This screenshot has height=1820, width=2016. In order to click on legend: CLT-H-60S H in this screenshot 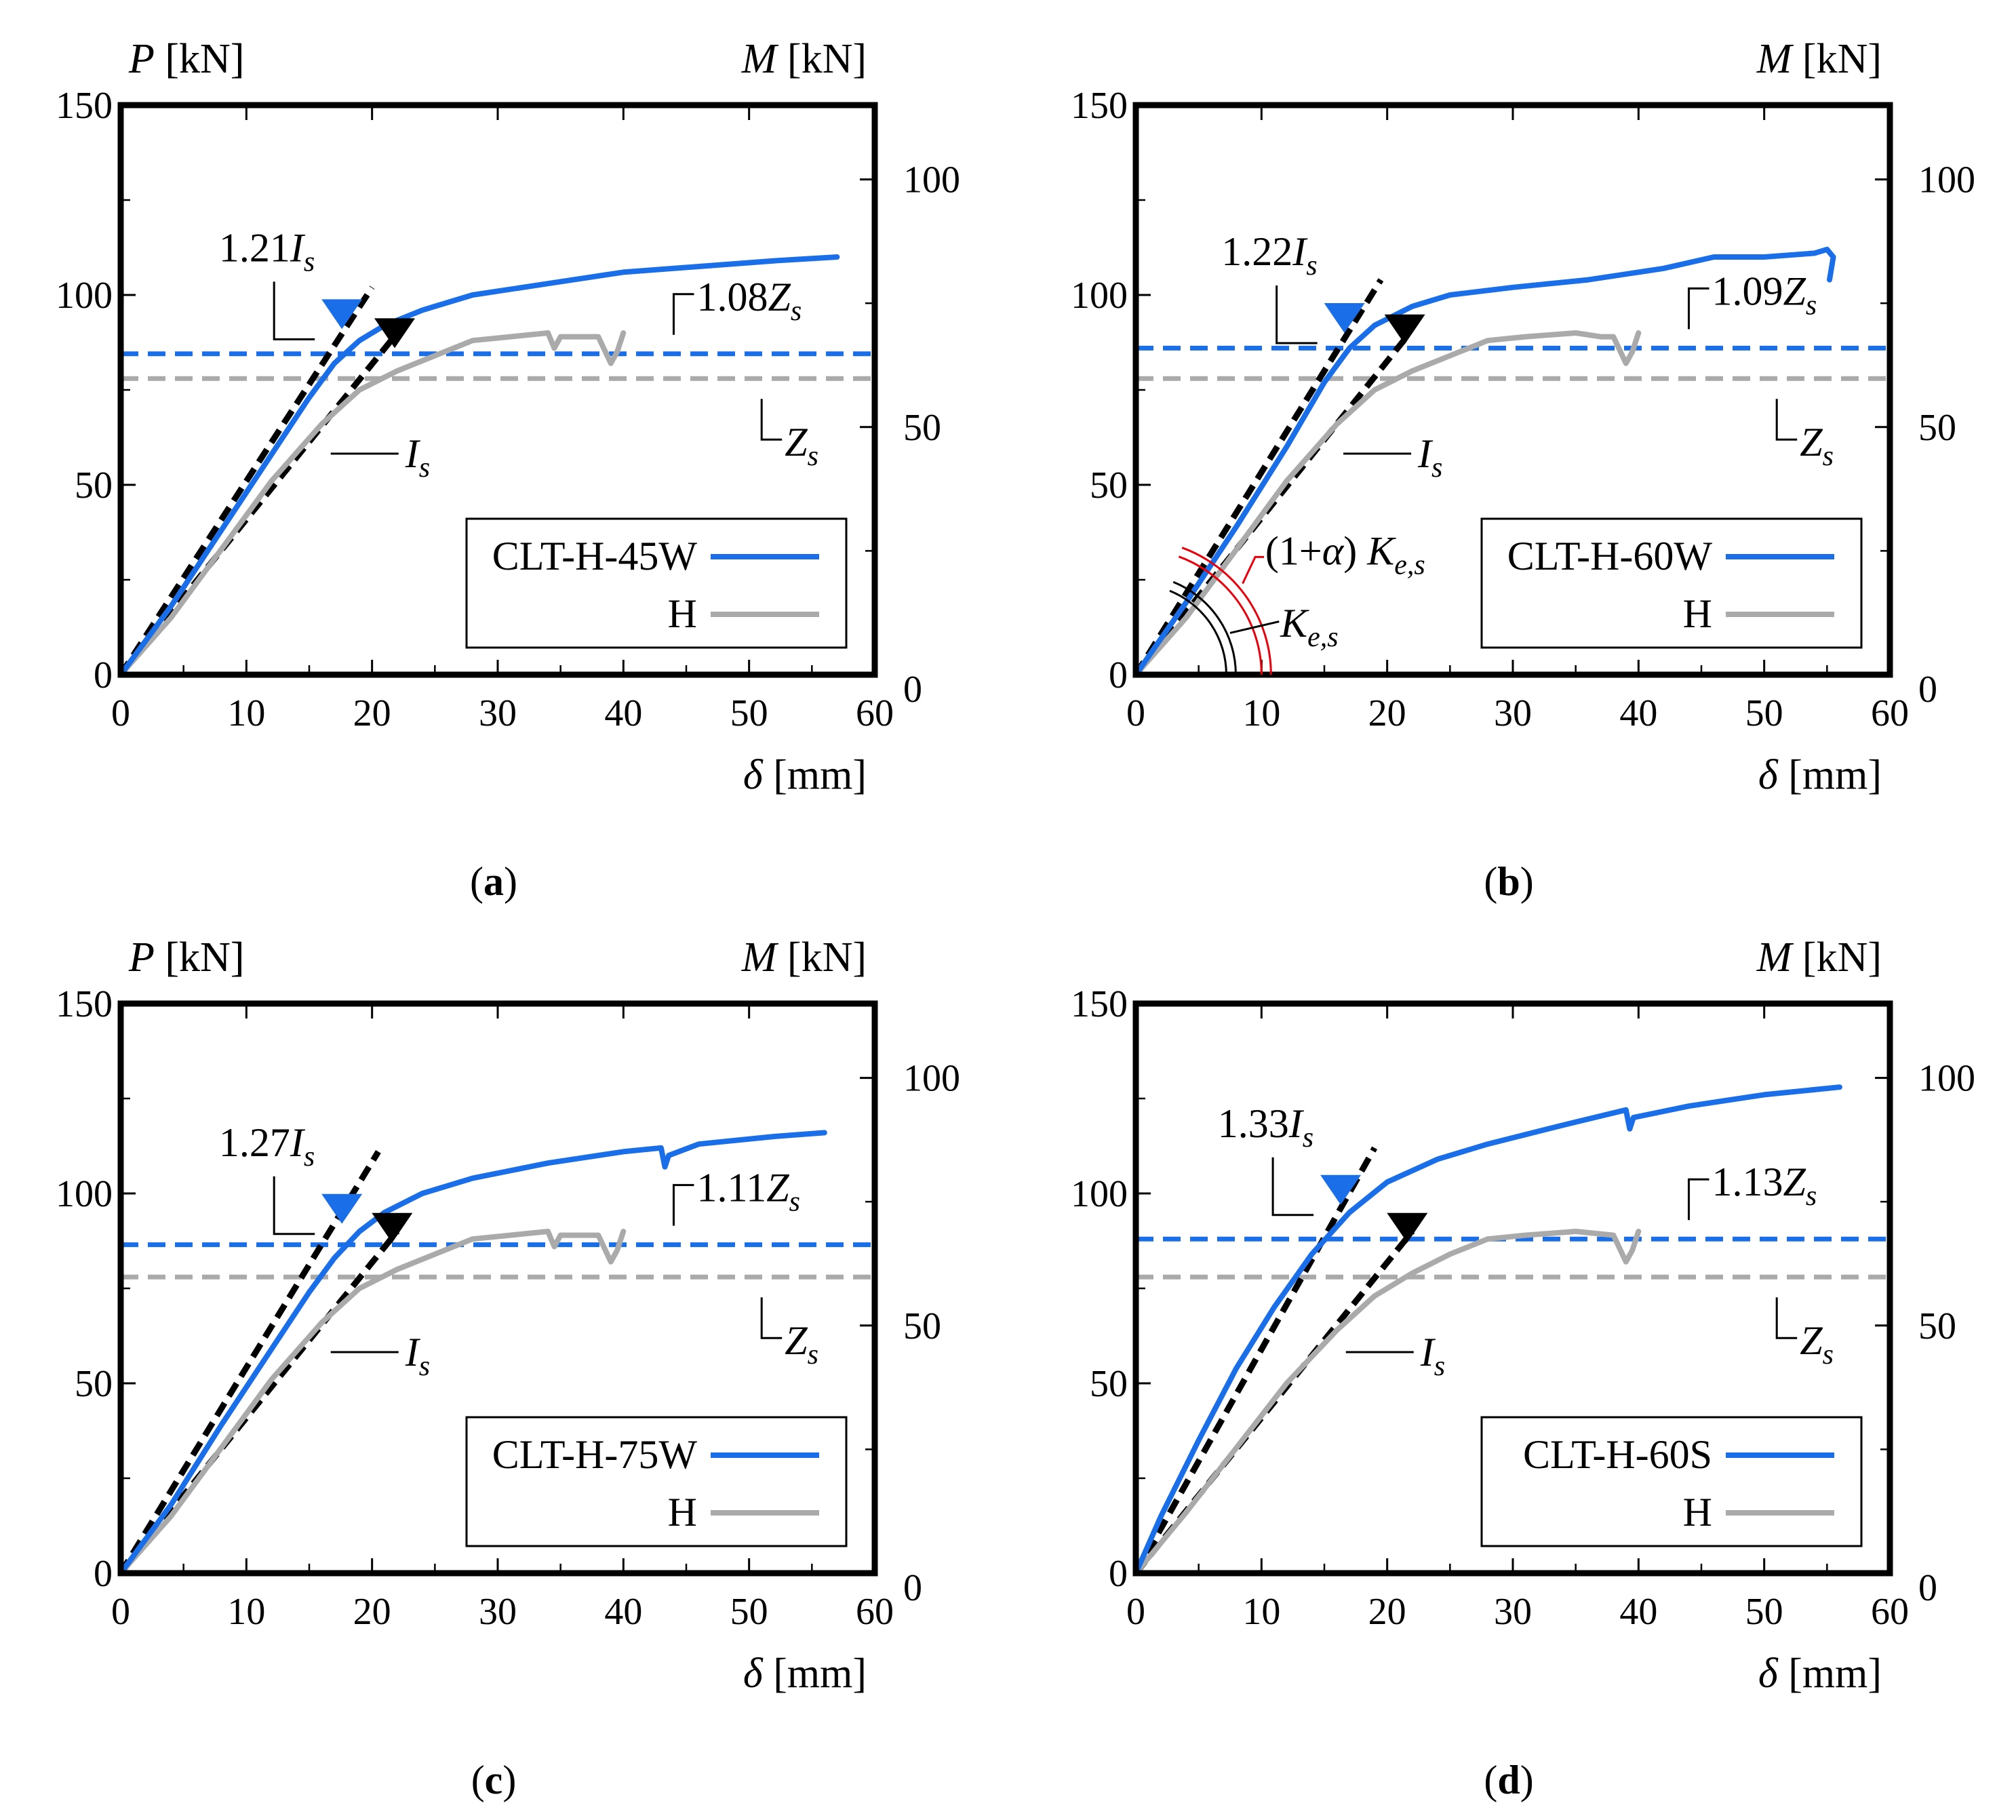, I will do `click(1671, 1481)`.